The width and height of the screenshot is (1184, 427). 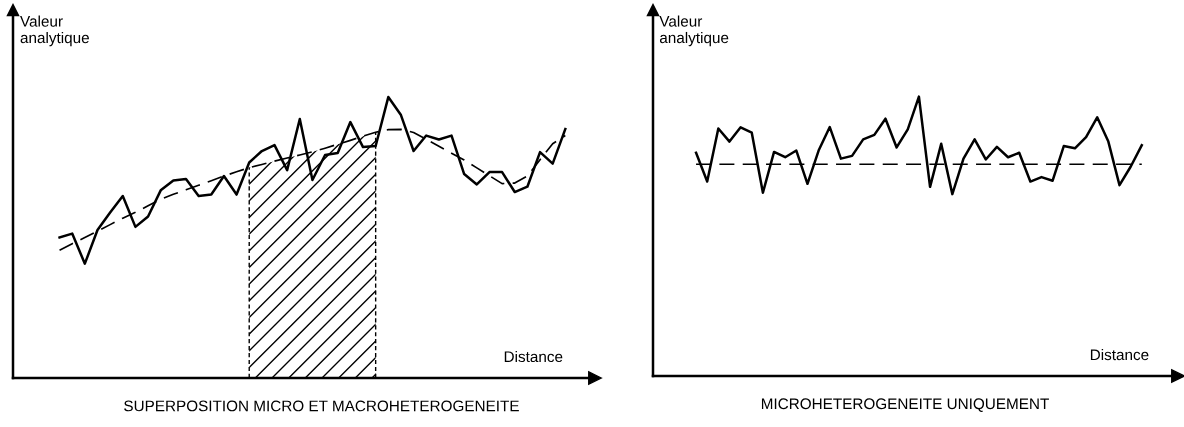 What do you see at coordinates (905, 405) in the screenshot?
I see `text: MICROHETEROGENEITE UNIQUEMENT` at bounding box center [905, 405].